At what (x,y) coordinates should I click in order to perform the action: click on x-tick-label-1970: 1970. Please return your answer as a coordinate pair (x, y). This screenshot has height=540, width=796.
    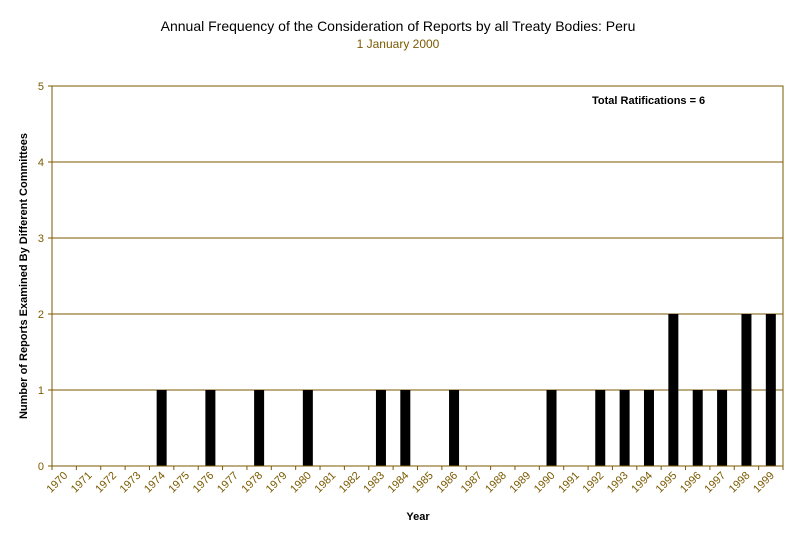
    Looking at the image, I should click on (58, 483).